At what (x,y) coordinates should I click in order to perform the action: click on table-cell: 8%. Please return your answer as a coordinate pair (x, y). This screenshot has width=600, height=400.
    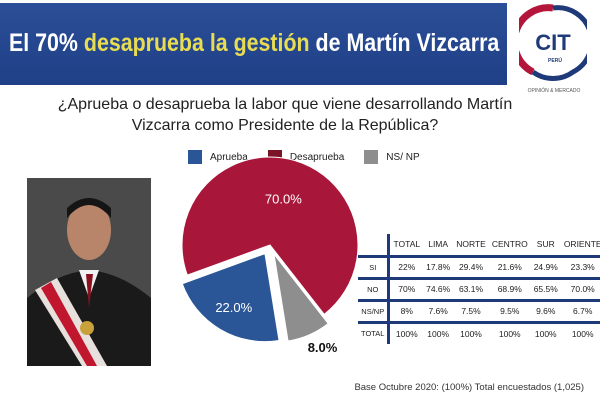
    Looking at the image, I should click on (406, 310).